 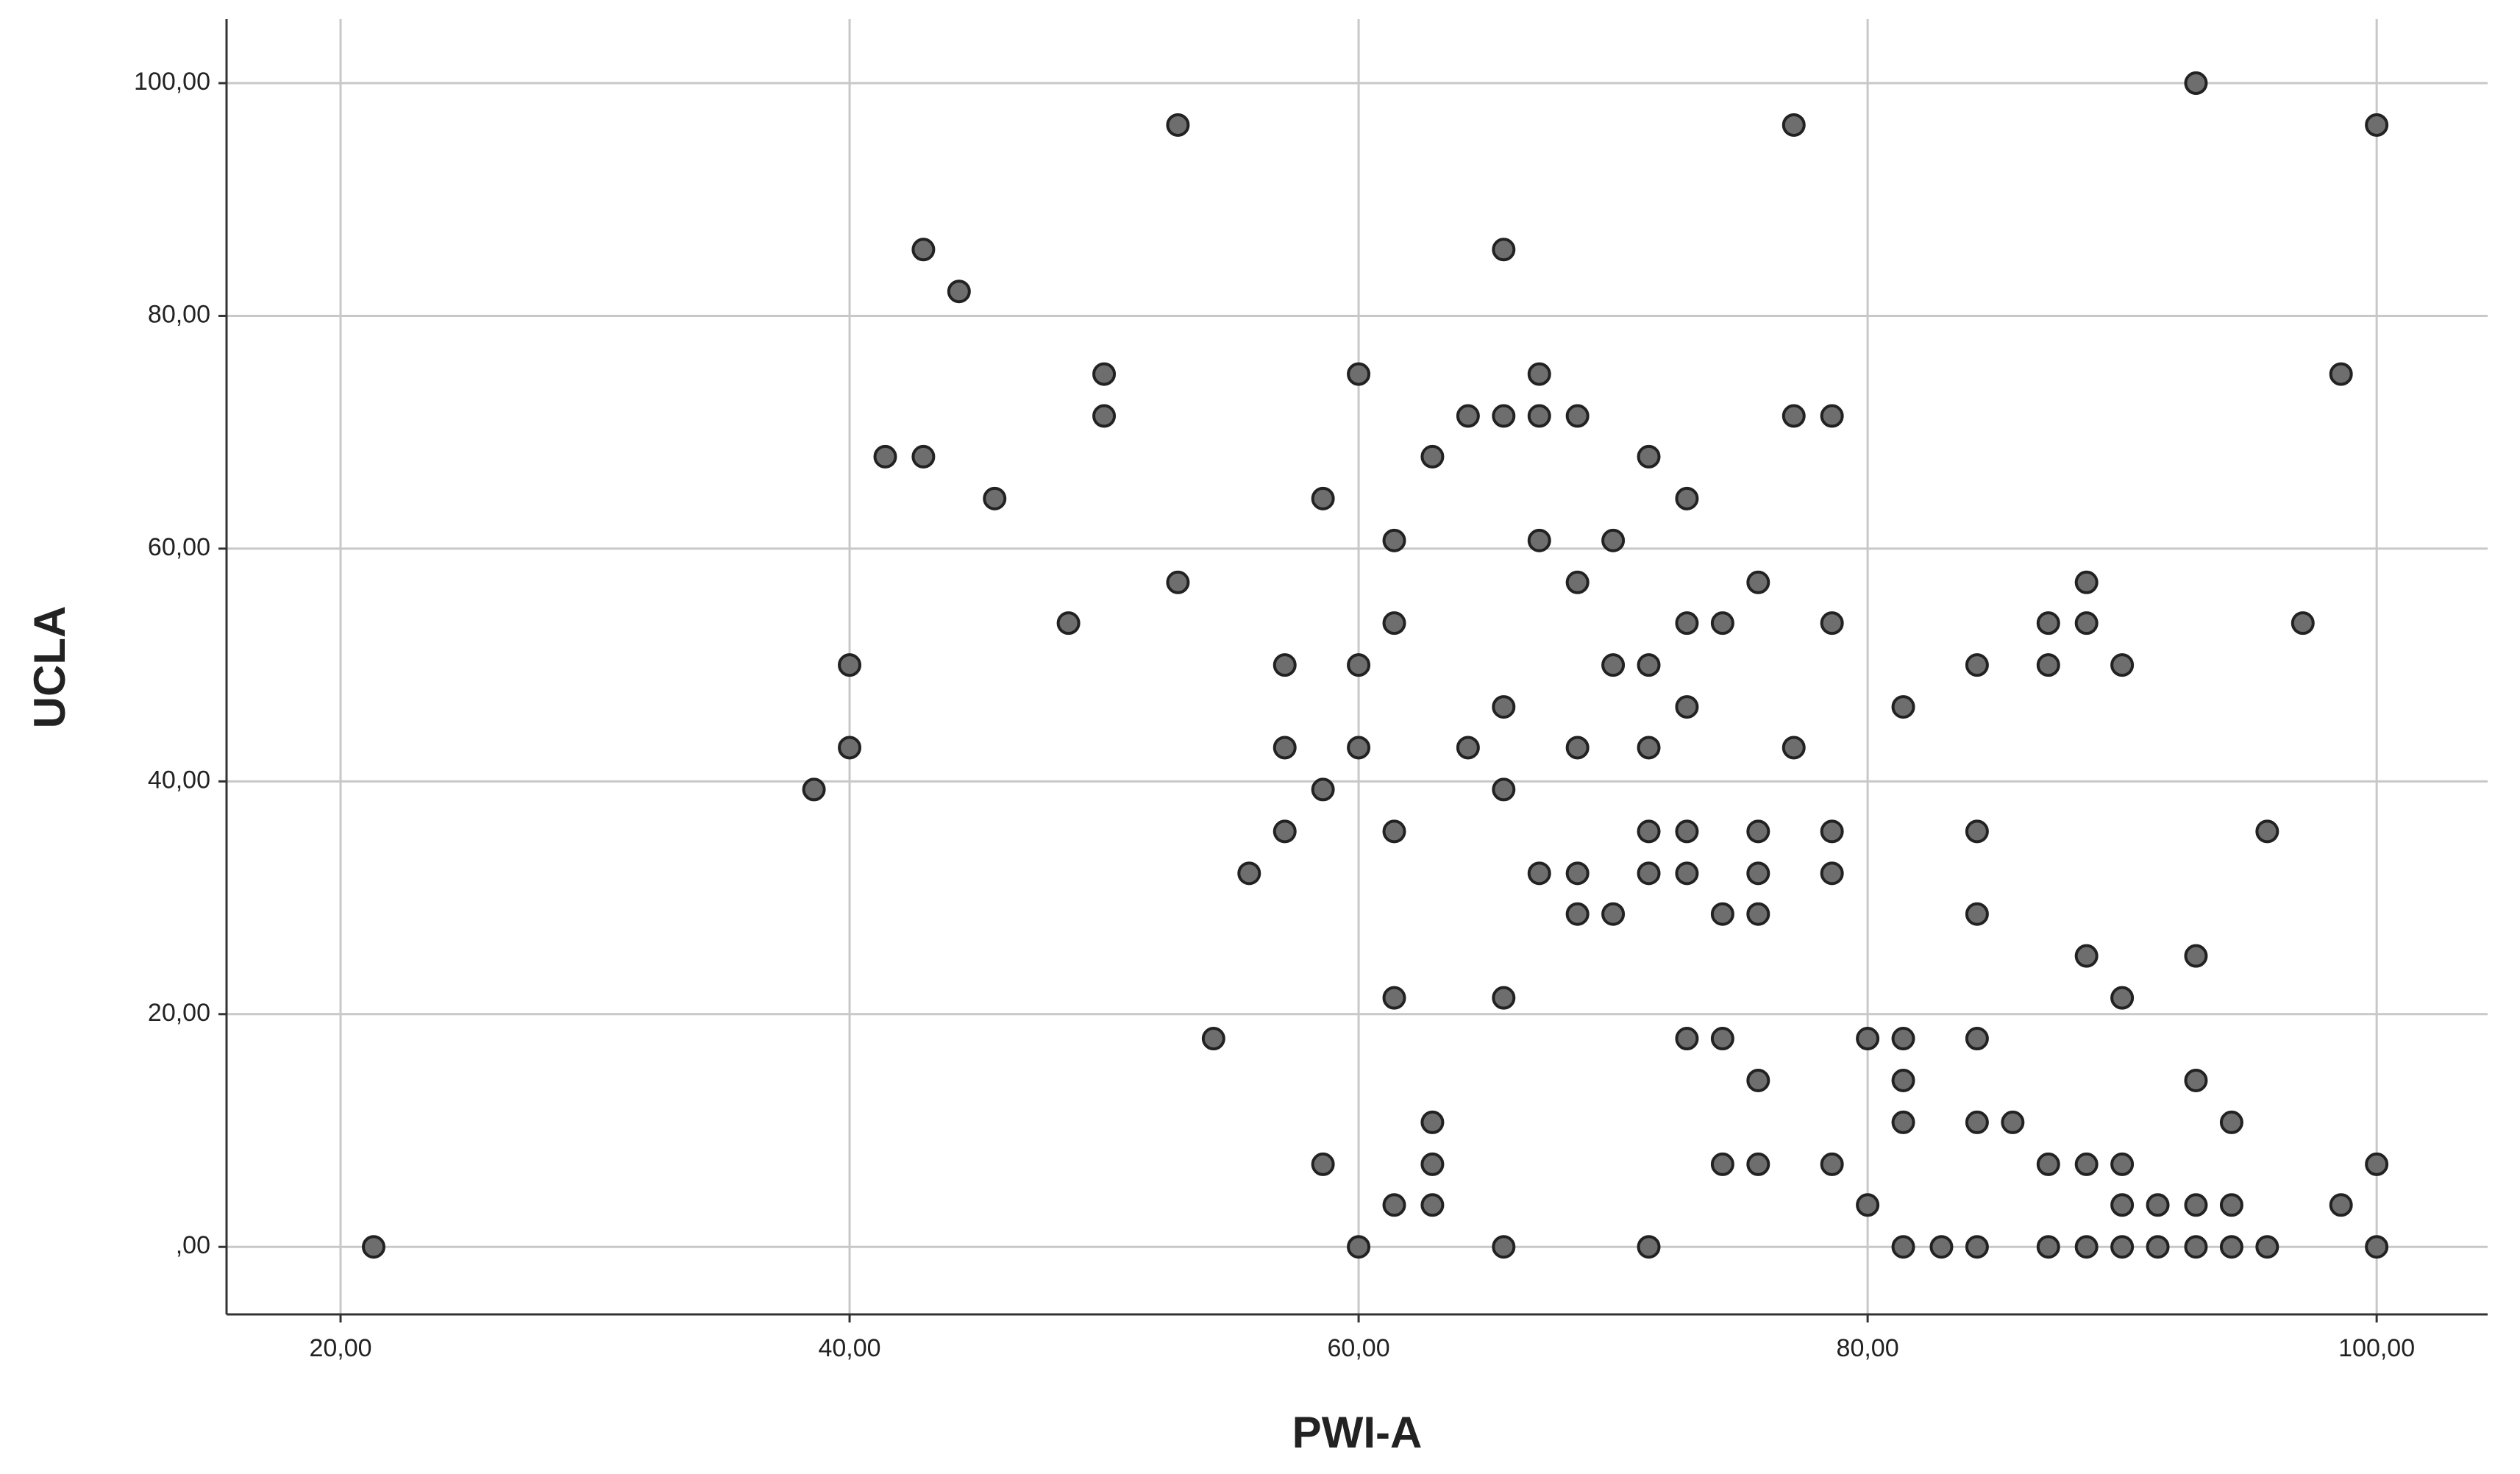 I want to click on x-tick-label: 100,00, so click(x=2376, y=1348).